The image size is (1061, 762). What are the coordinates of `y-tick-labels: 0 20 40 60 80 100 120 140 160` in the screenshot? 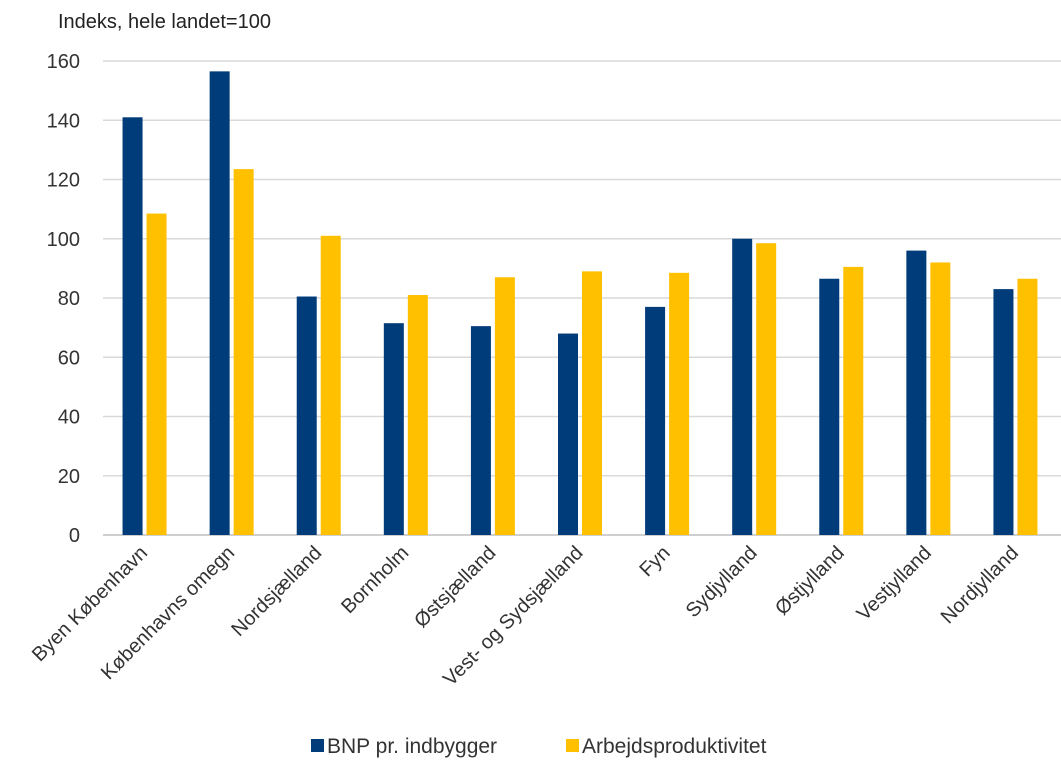 It's located at (63, 299).